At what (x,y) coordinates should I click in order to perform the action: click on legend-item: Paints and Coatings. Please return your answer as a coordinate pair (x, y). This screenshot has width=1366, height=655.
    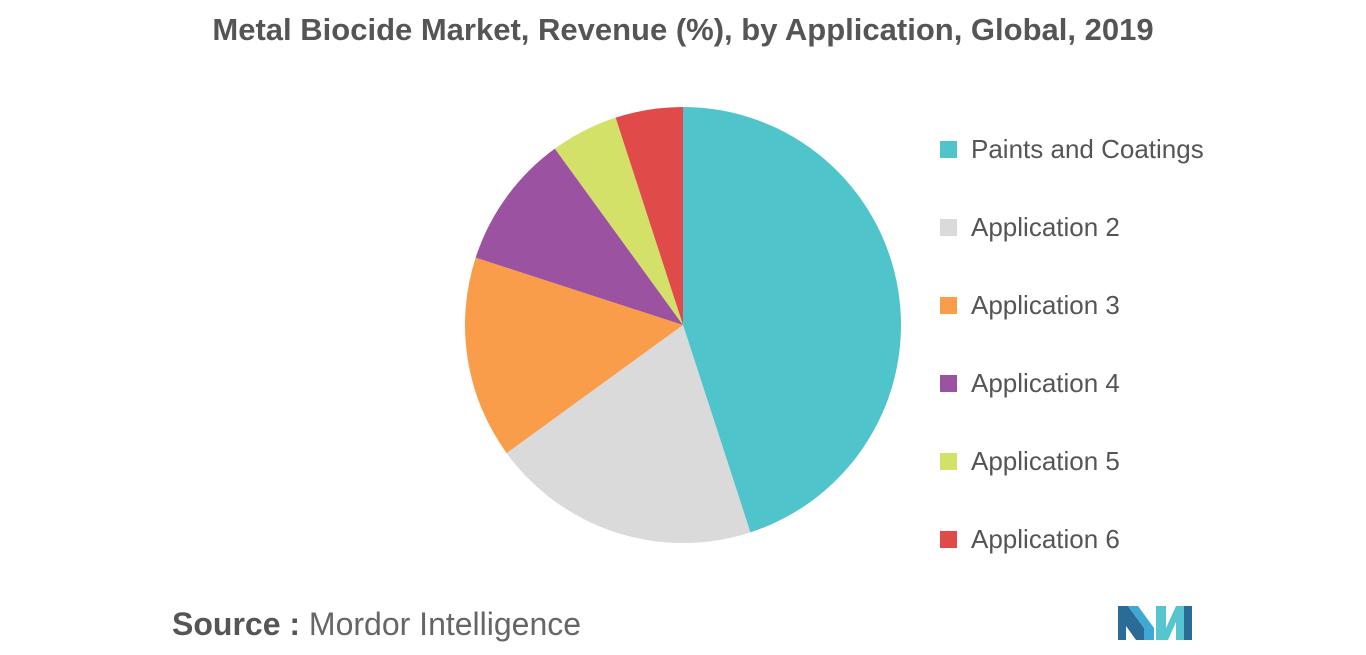
    Looking at the image, I should click on (1072, 149).